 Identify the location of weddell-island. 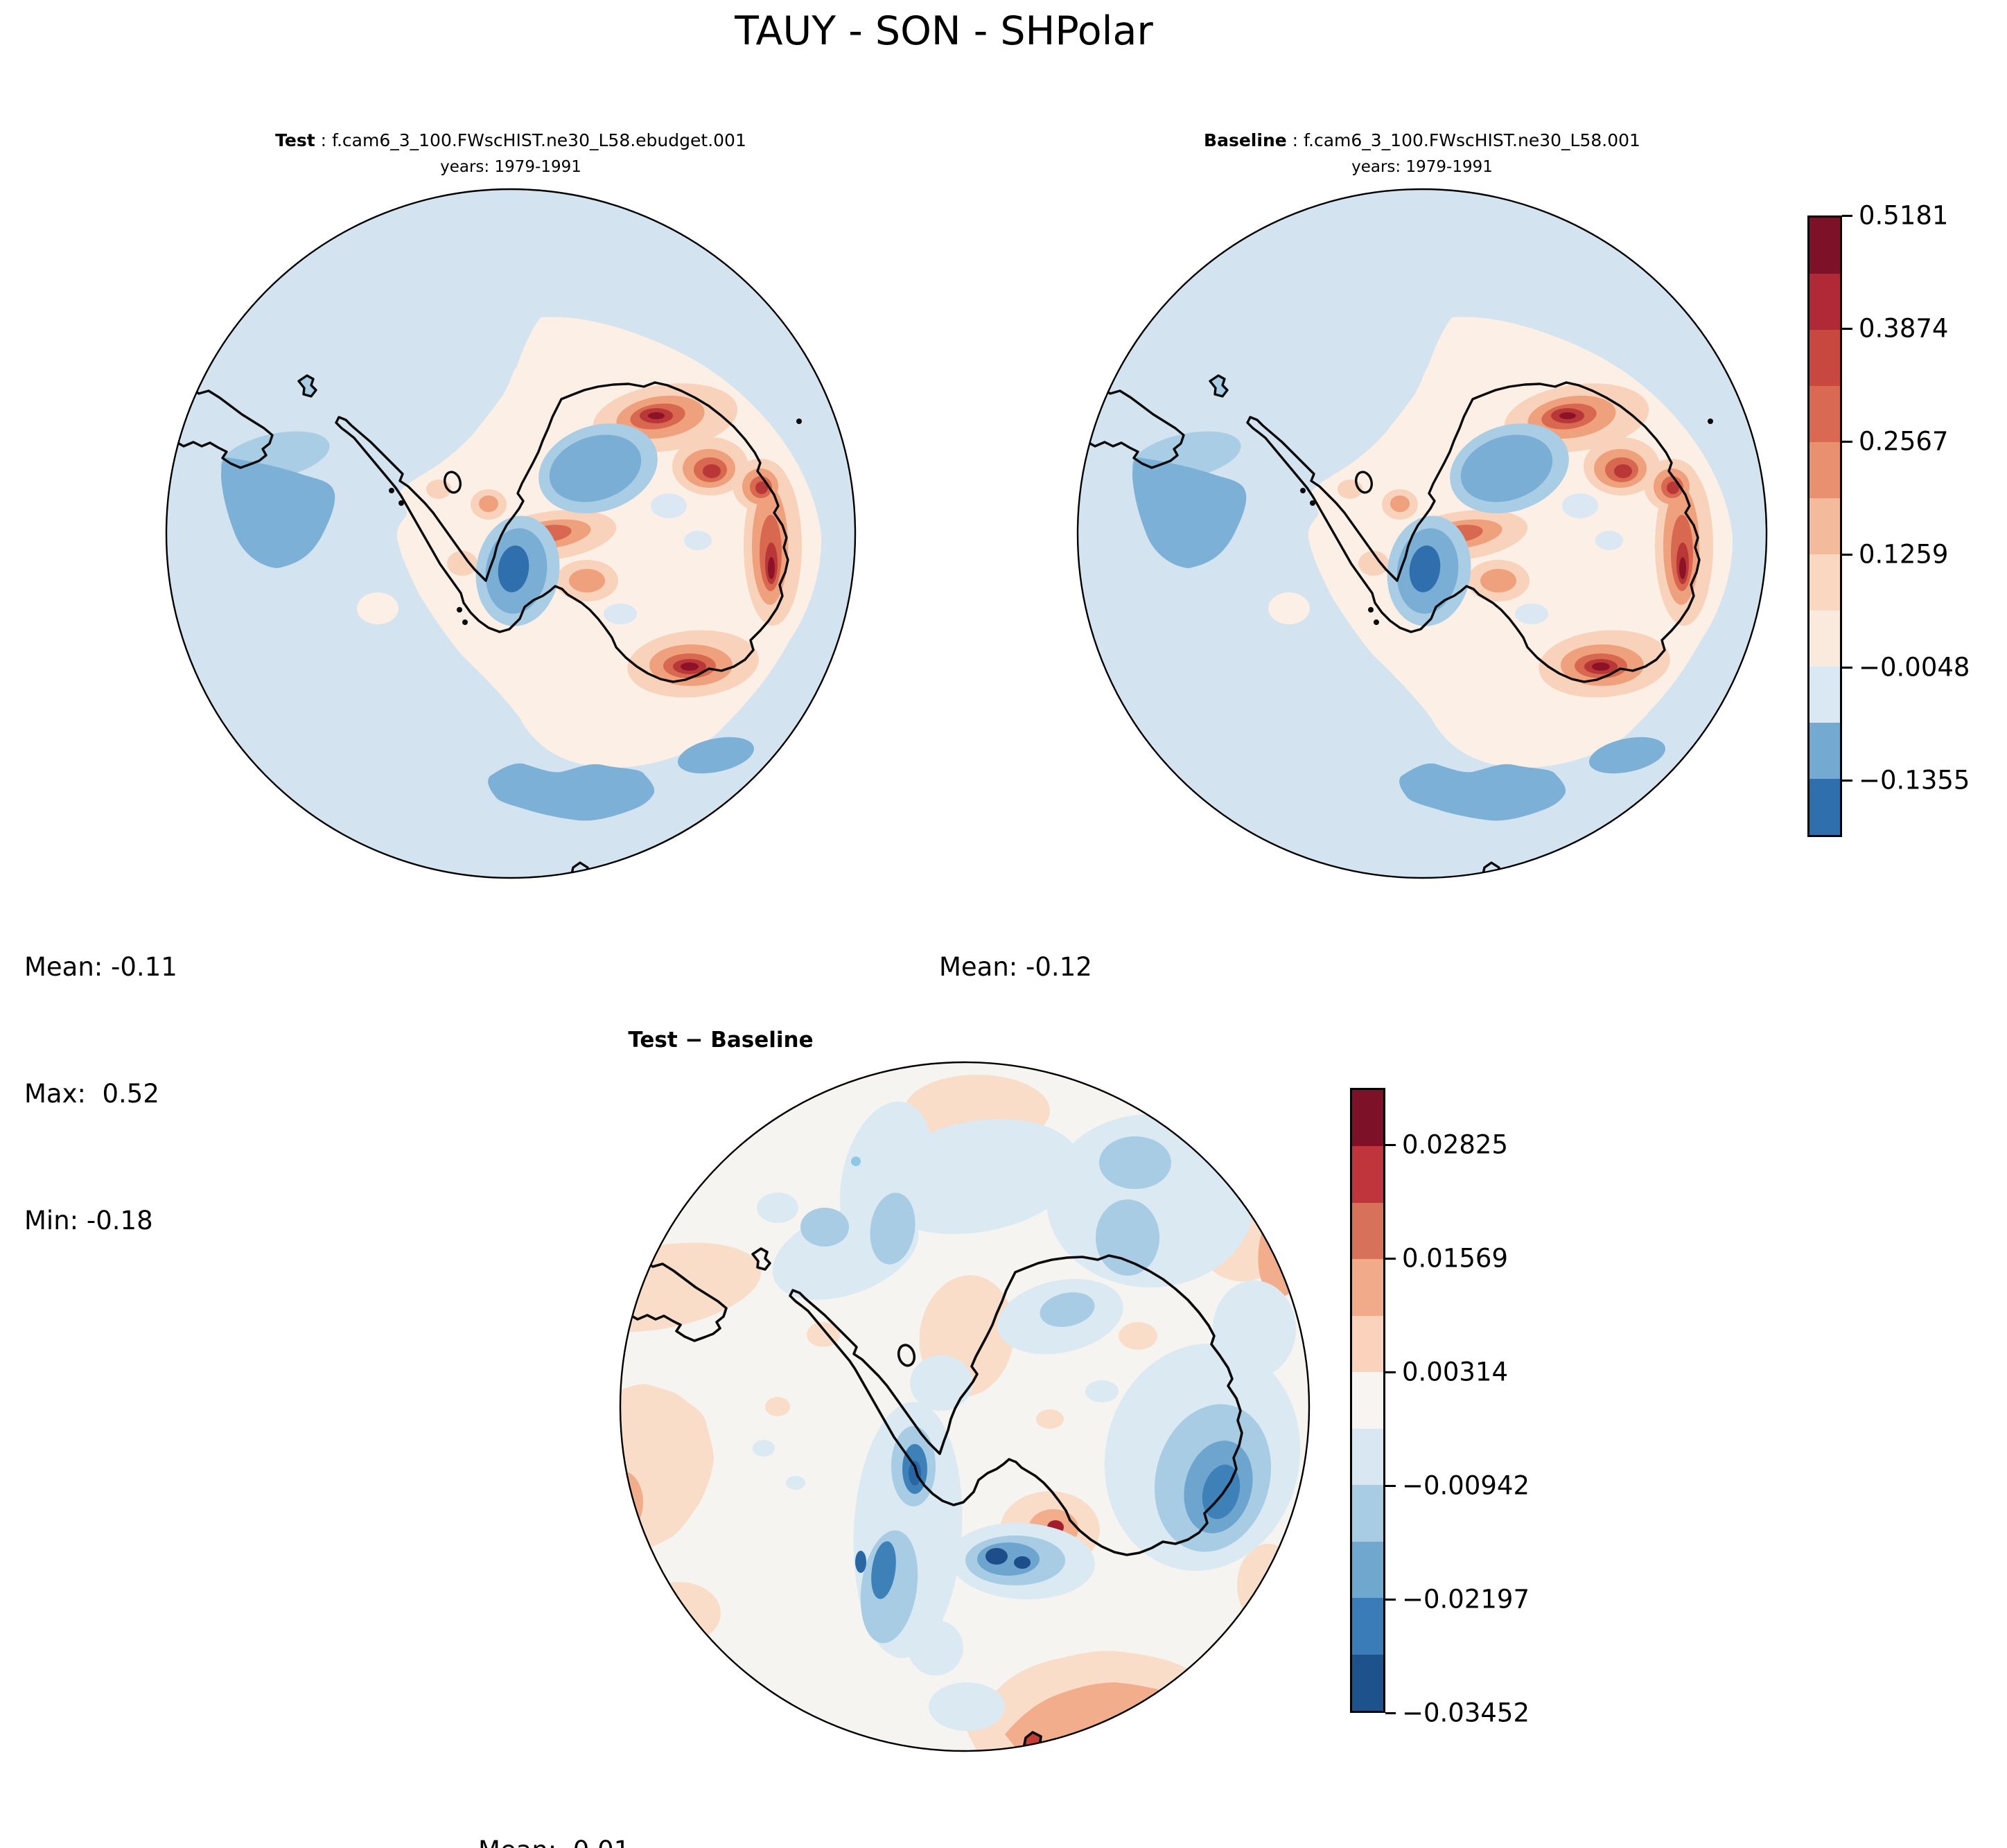
(906, 1355).